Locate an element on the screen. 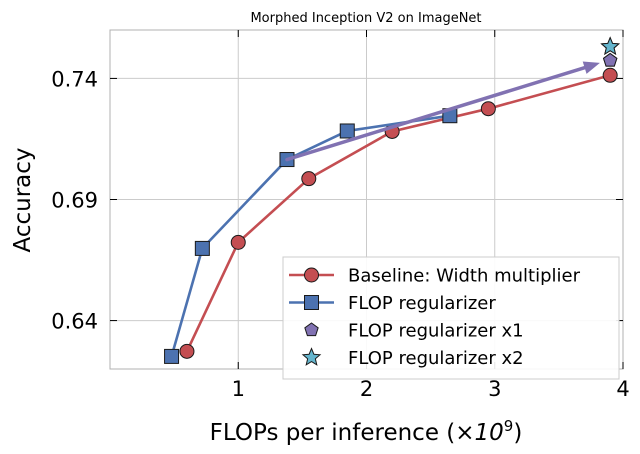  legend-label: FLOP regularizer x2 is located at coordinates (436, 358).